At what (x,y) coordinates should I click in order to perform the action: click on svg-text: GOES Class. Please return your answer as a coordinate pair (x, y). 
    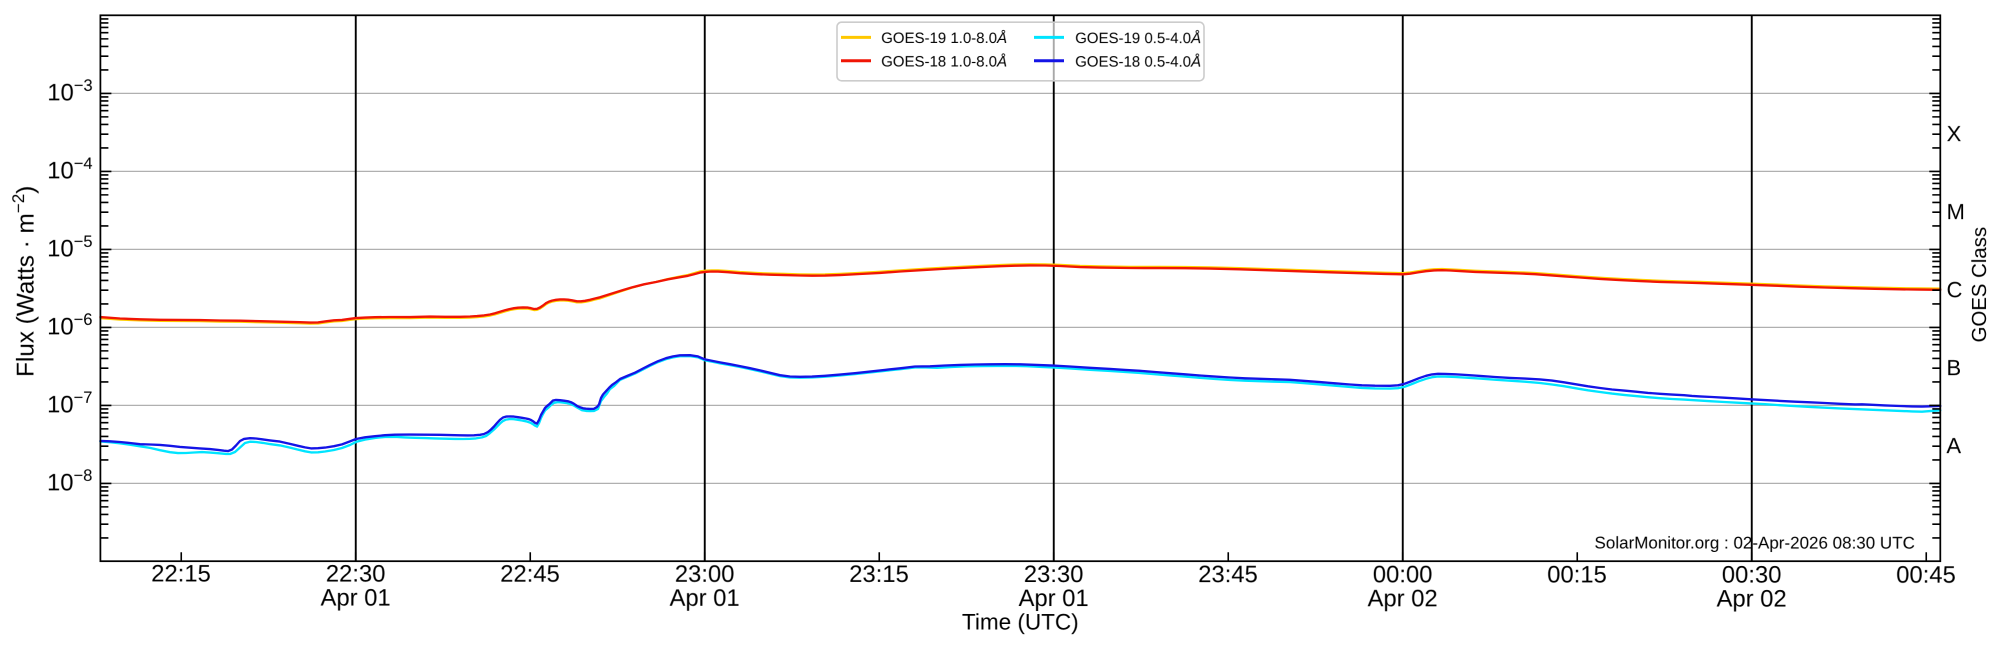
    Looking at the image, I should click on (1980, 285).